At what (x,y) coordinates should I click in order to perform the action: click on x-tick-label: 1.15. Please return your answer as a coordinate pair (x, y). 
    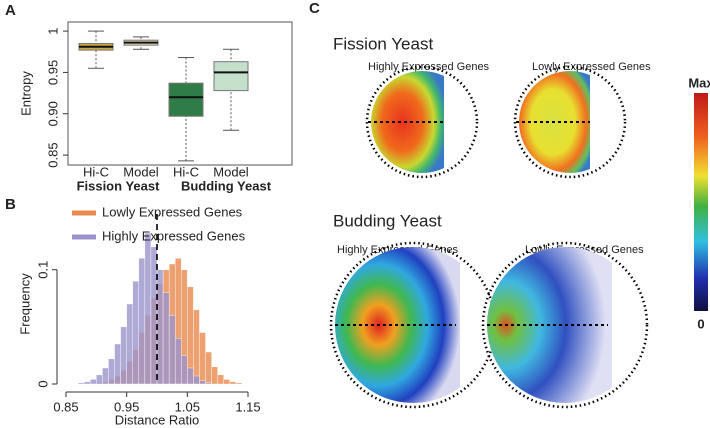
    Looking at the image, I should click on (247, 406).